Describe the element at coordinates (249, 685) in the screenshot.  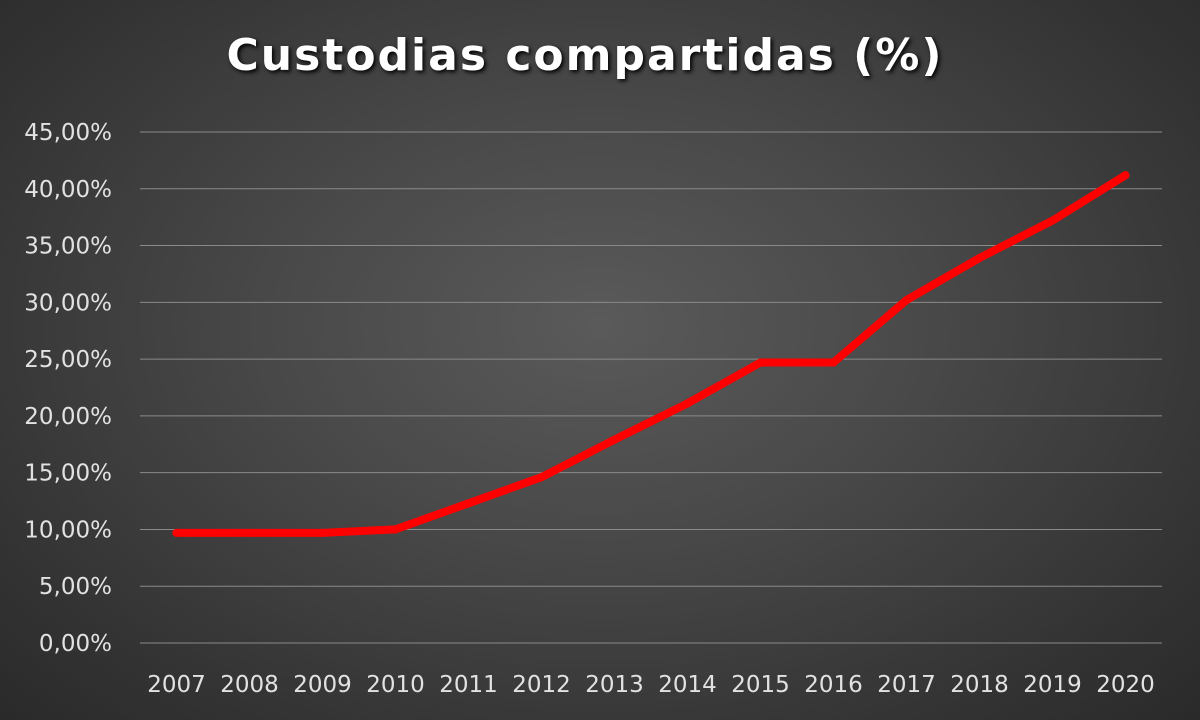
I see `x-tick-label: 2008` at that location.